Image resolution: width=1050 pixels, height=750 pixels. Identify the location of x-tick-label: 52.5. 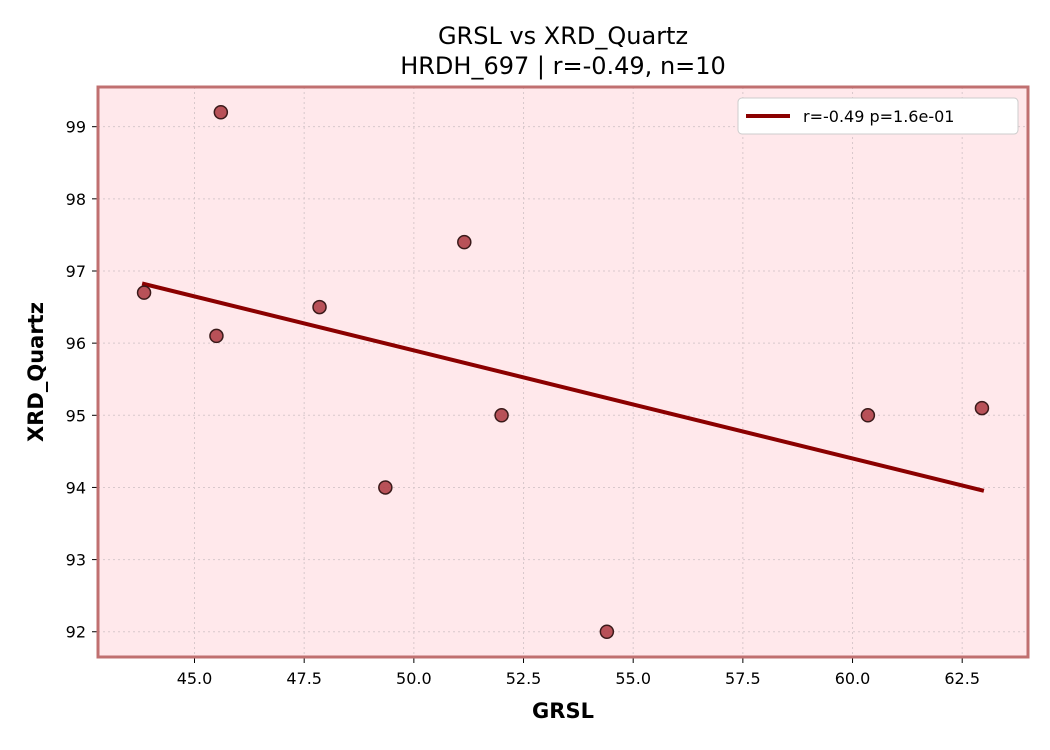
(524, 678).